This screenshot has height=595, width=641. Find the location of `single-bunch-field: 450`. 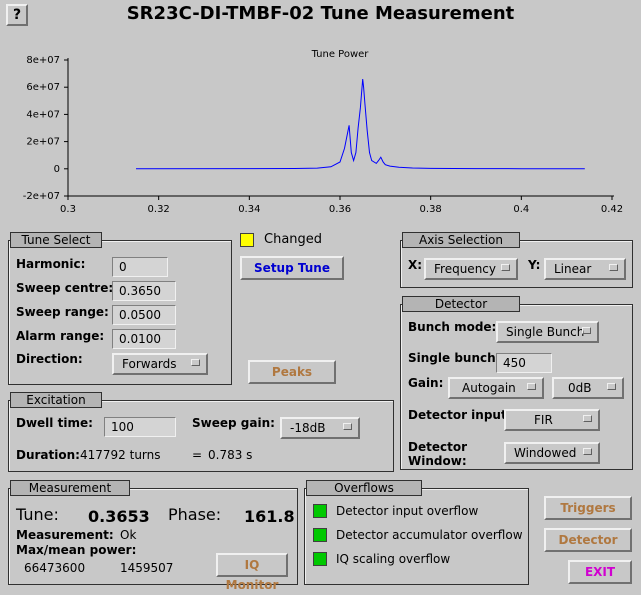

single-bunch-field: 450 is located at coordinates (524, 363).